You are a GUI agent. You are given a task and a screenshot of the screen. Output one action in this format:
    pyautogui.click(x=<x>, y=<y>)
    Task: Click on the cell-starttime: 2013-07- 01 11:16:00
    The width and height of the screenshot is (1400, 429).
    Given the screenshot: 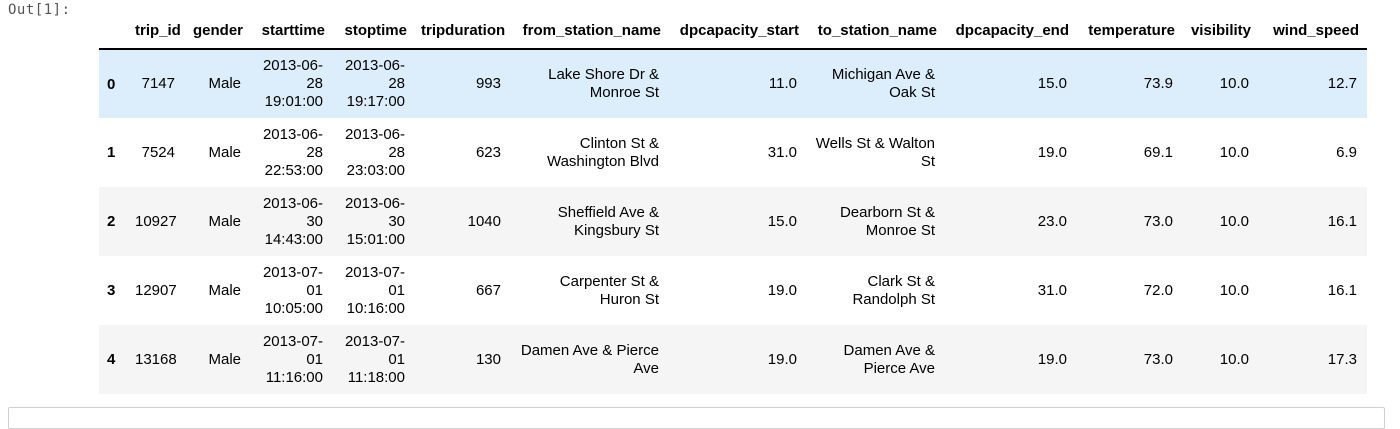 What is the action you would take?
    pyautogui.click(x=292, y=359)
    